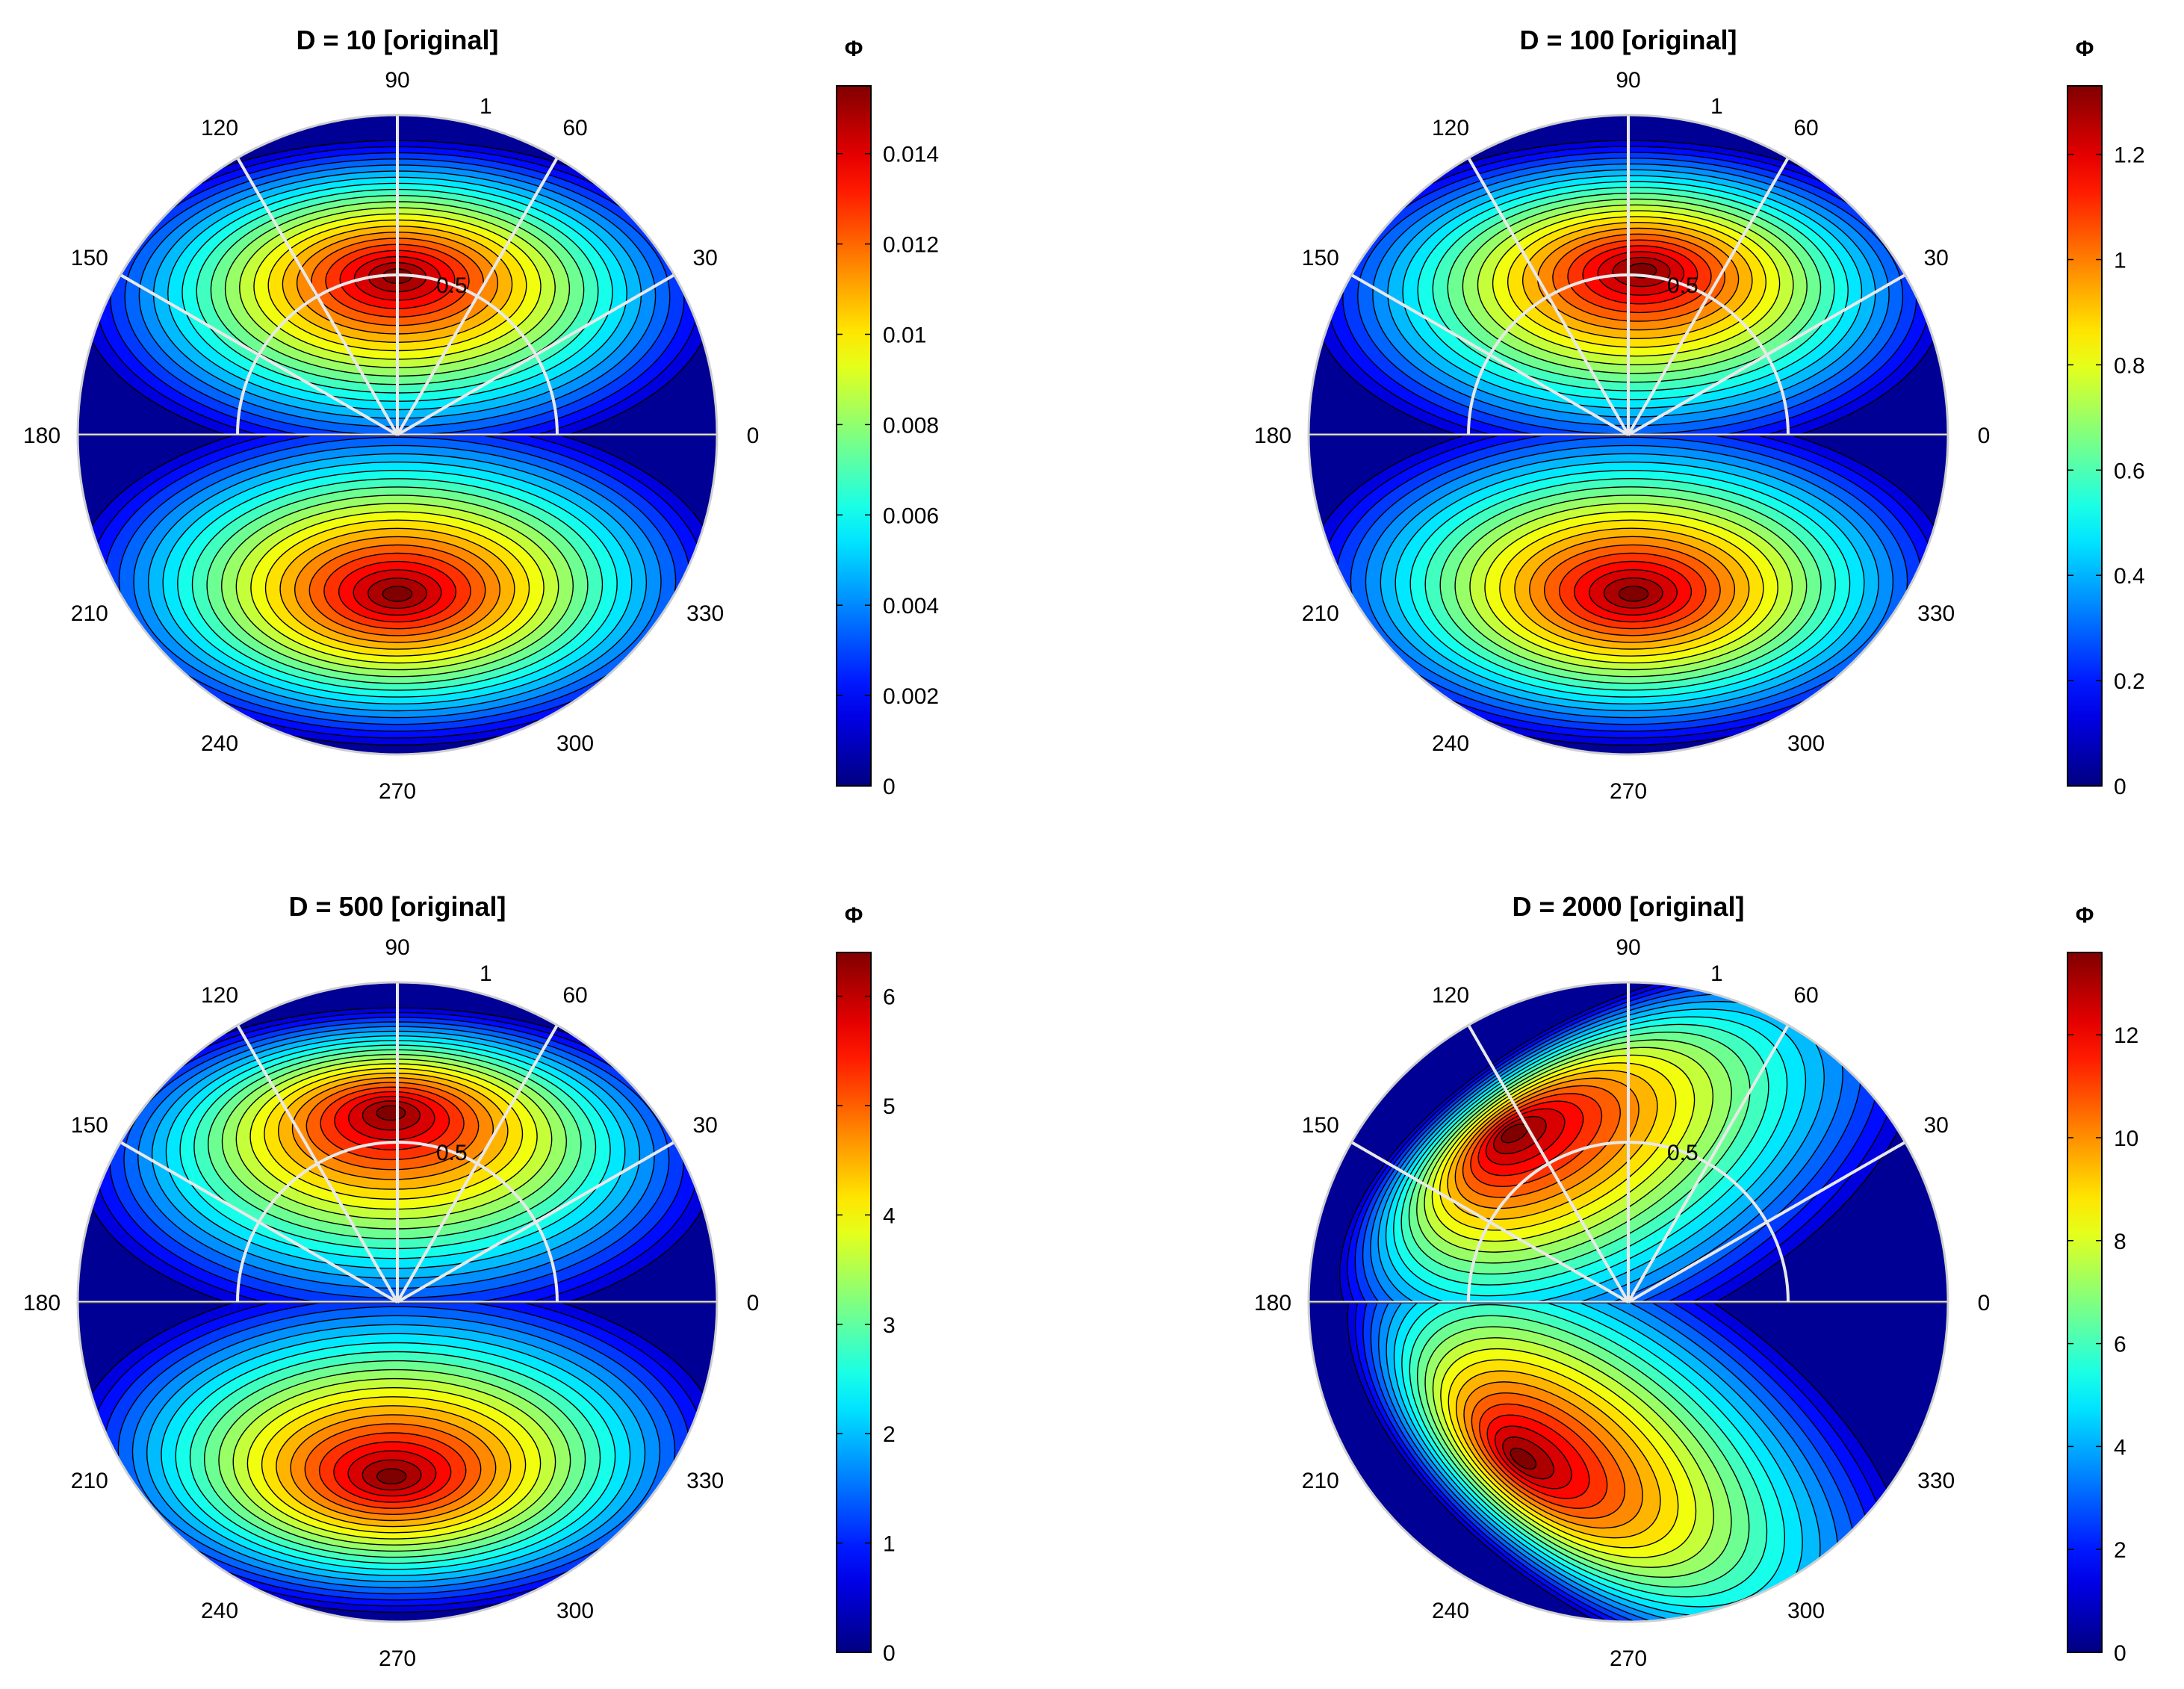 Image resolution: width=2184 pixels, height=1689 pixels. Describe the element at coordinates (2129, 576) in the screenshot. I see `colorbar-tick-label: 0.4` at that location.